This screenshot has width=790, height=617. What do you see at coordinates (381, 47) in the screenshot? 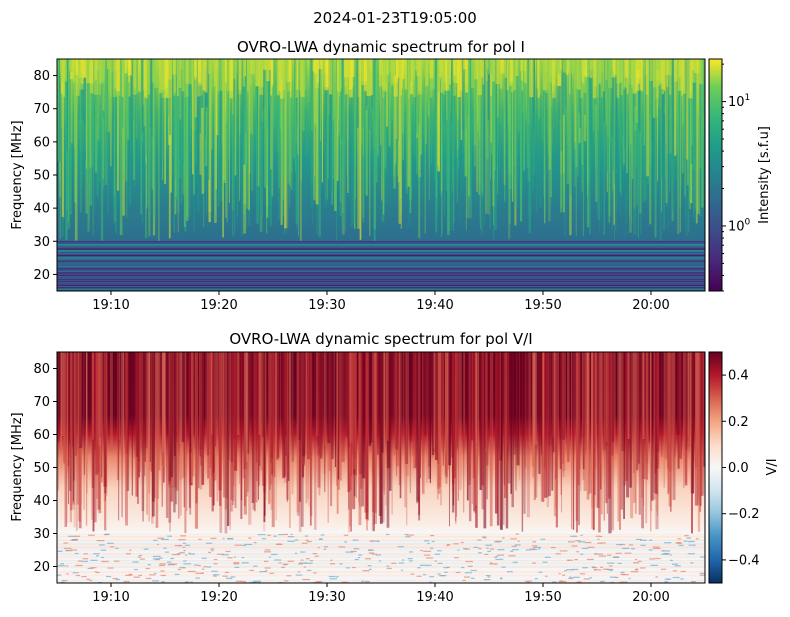
I see `panel-pol-i-title: OVRO-LWA dynamic spectrum for pol I` at bounding box center [381, 47].